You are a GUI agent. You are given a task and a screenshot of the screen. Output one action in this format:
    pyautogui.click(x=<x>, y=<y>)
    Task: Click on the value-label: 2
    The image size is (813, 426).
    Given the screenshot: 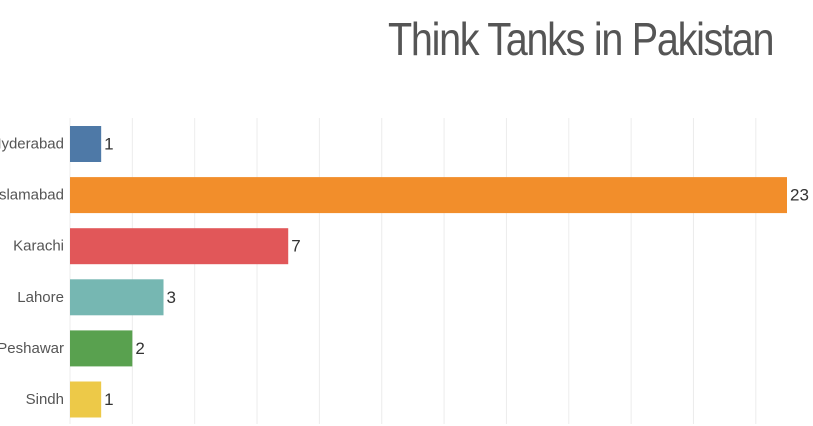 What is the action you would take?
    pyautogui.click(x=139, y=348)
    